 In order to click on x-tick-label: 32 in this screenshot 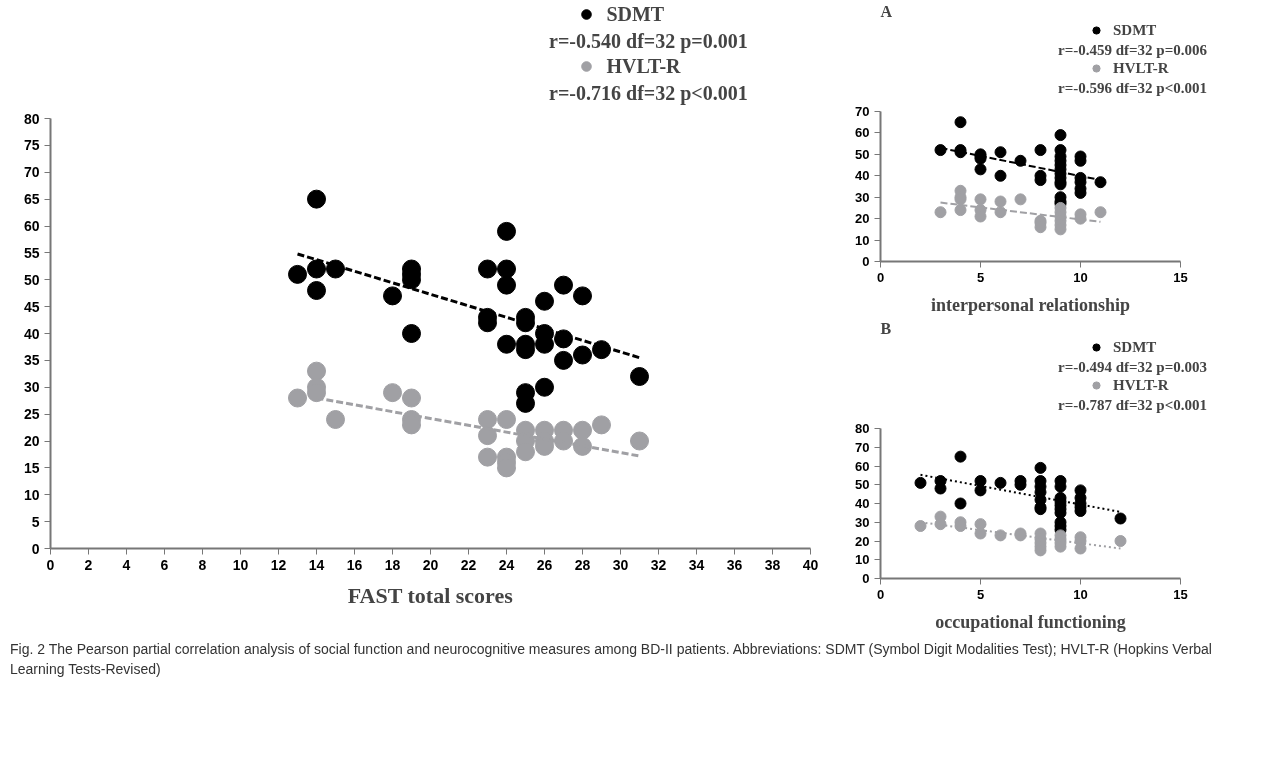, I will do `click(658, 564)`.